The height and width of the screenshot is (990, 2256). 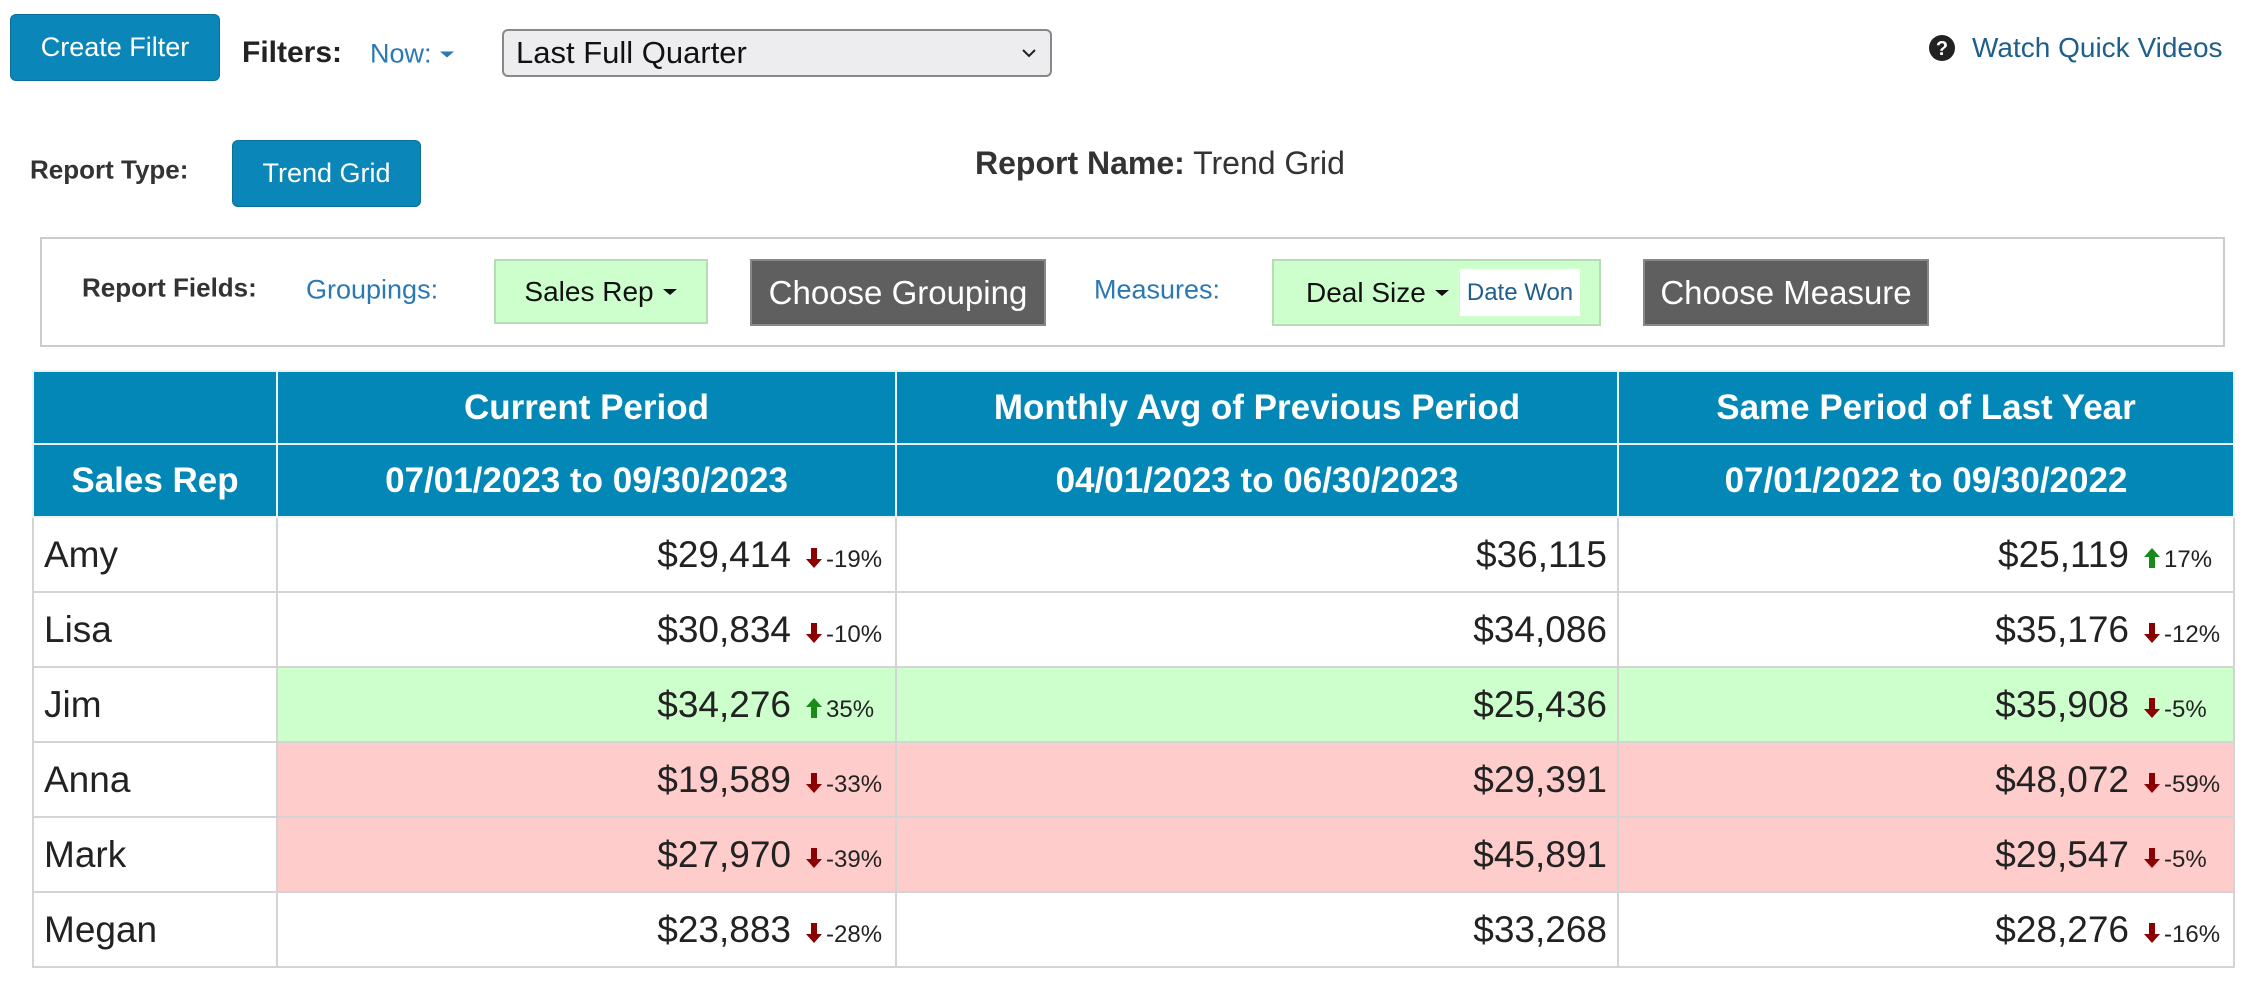 I want to click on date-cell: 04/01/2023 to 06/30/2023, so click(x=1257, y=480).